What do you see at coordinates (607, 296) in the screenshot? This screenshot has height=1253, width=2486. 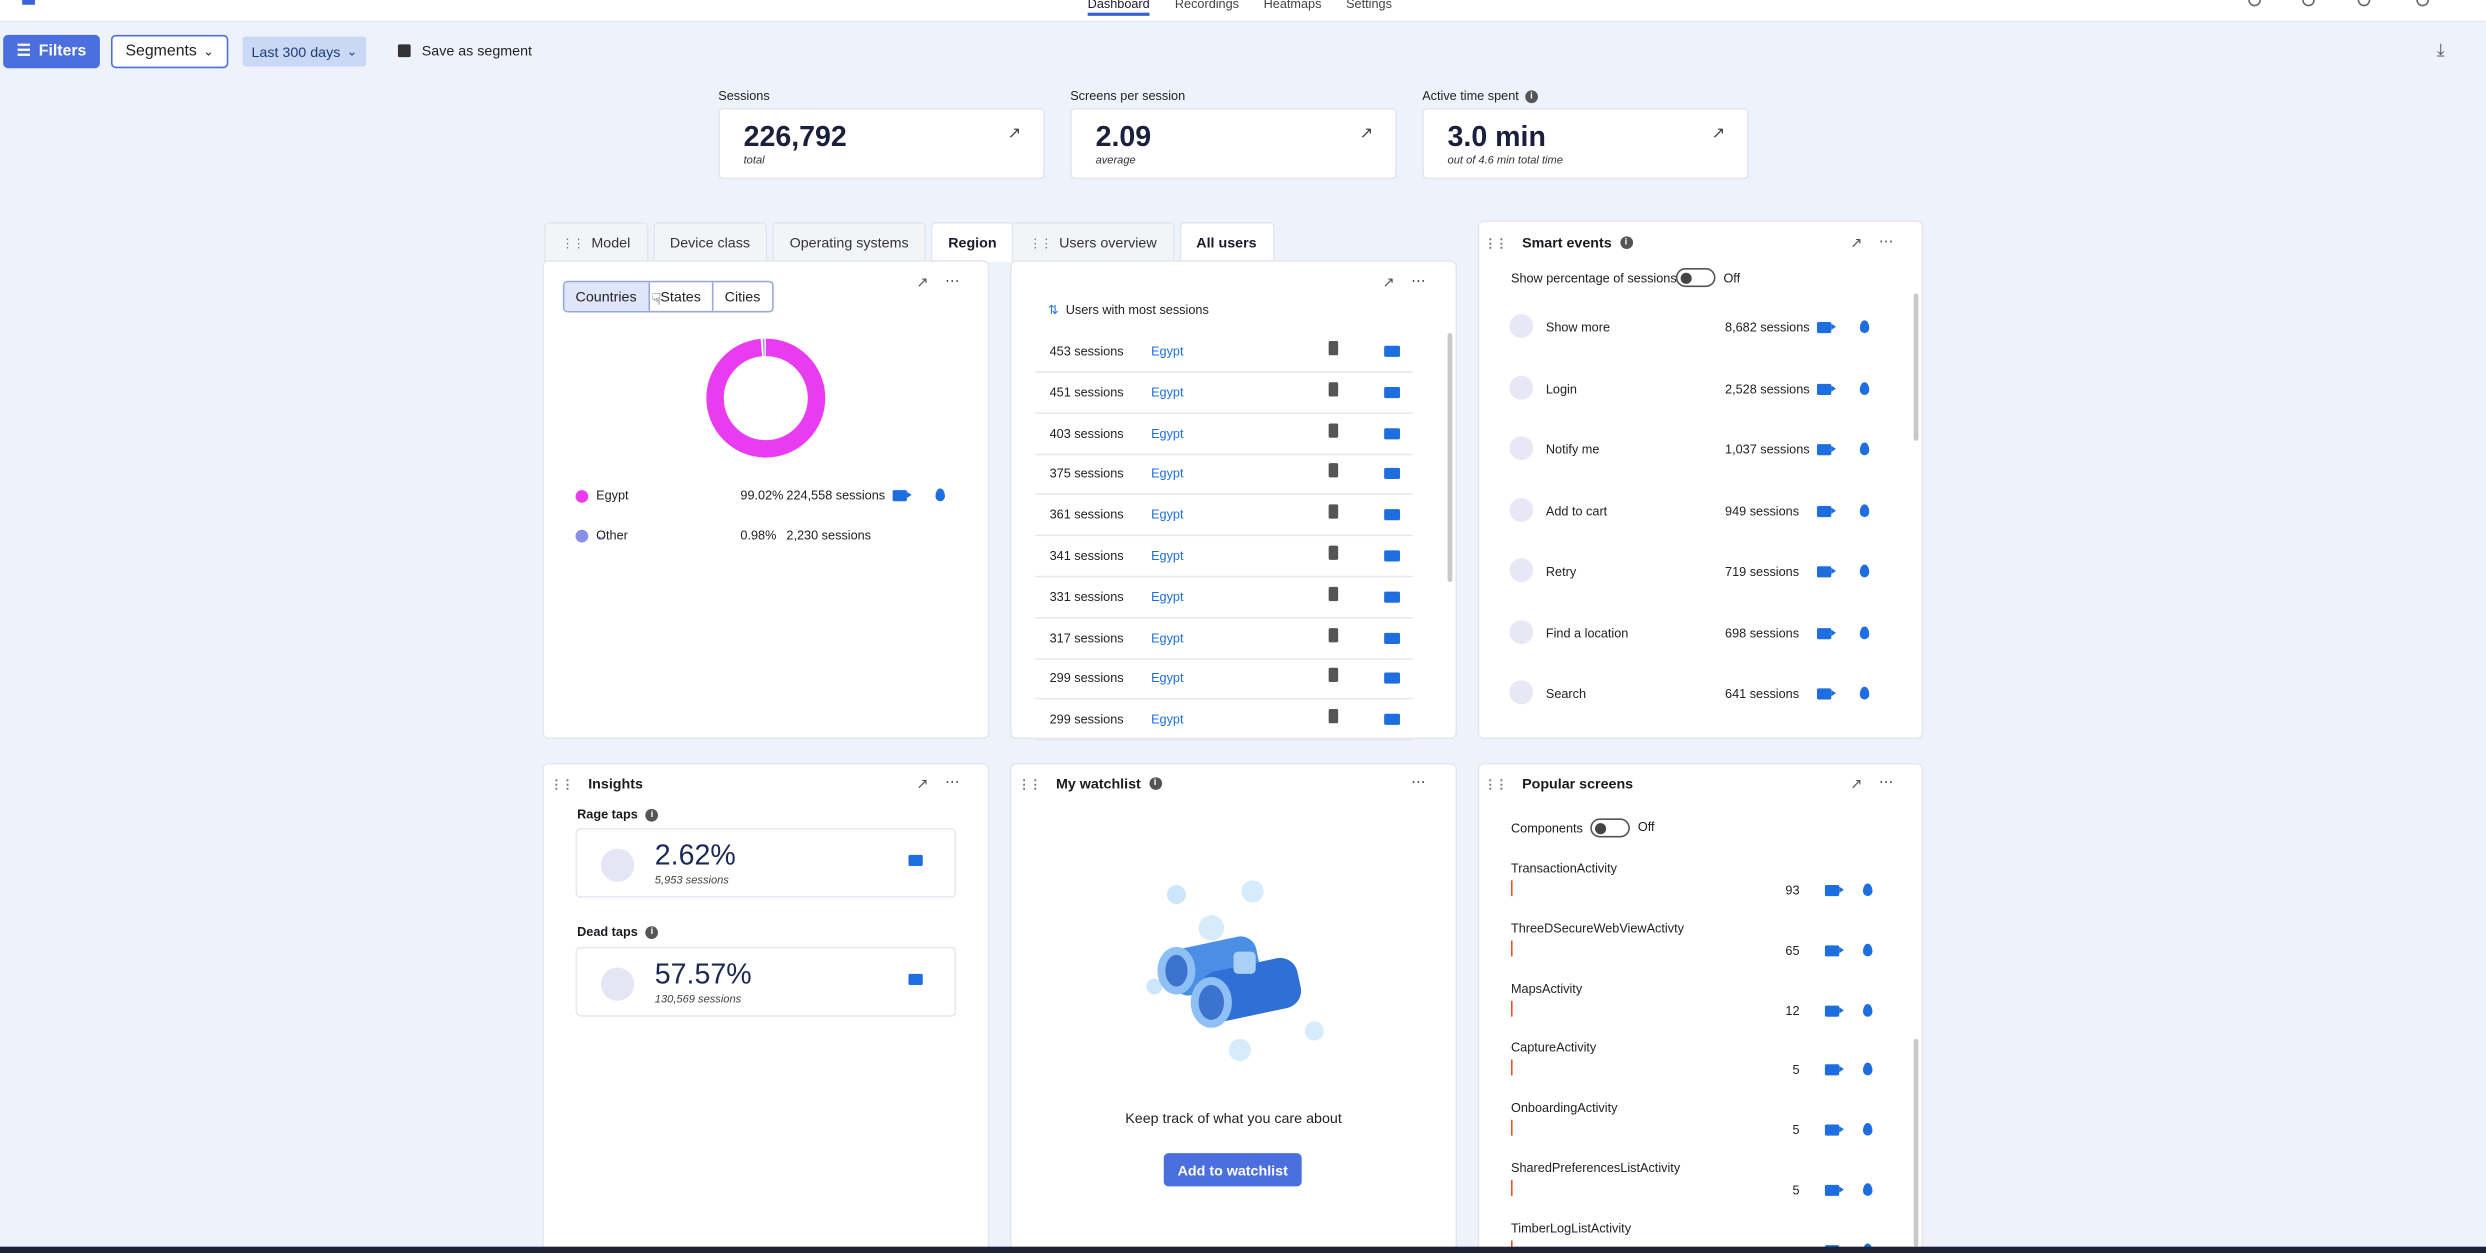 I see `segment-countries: Countries` at bounding box center [607, 296].